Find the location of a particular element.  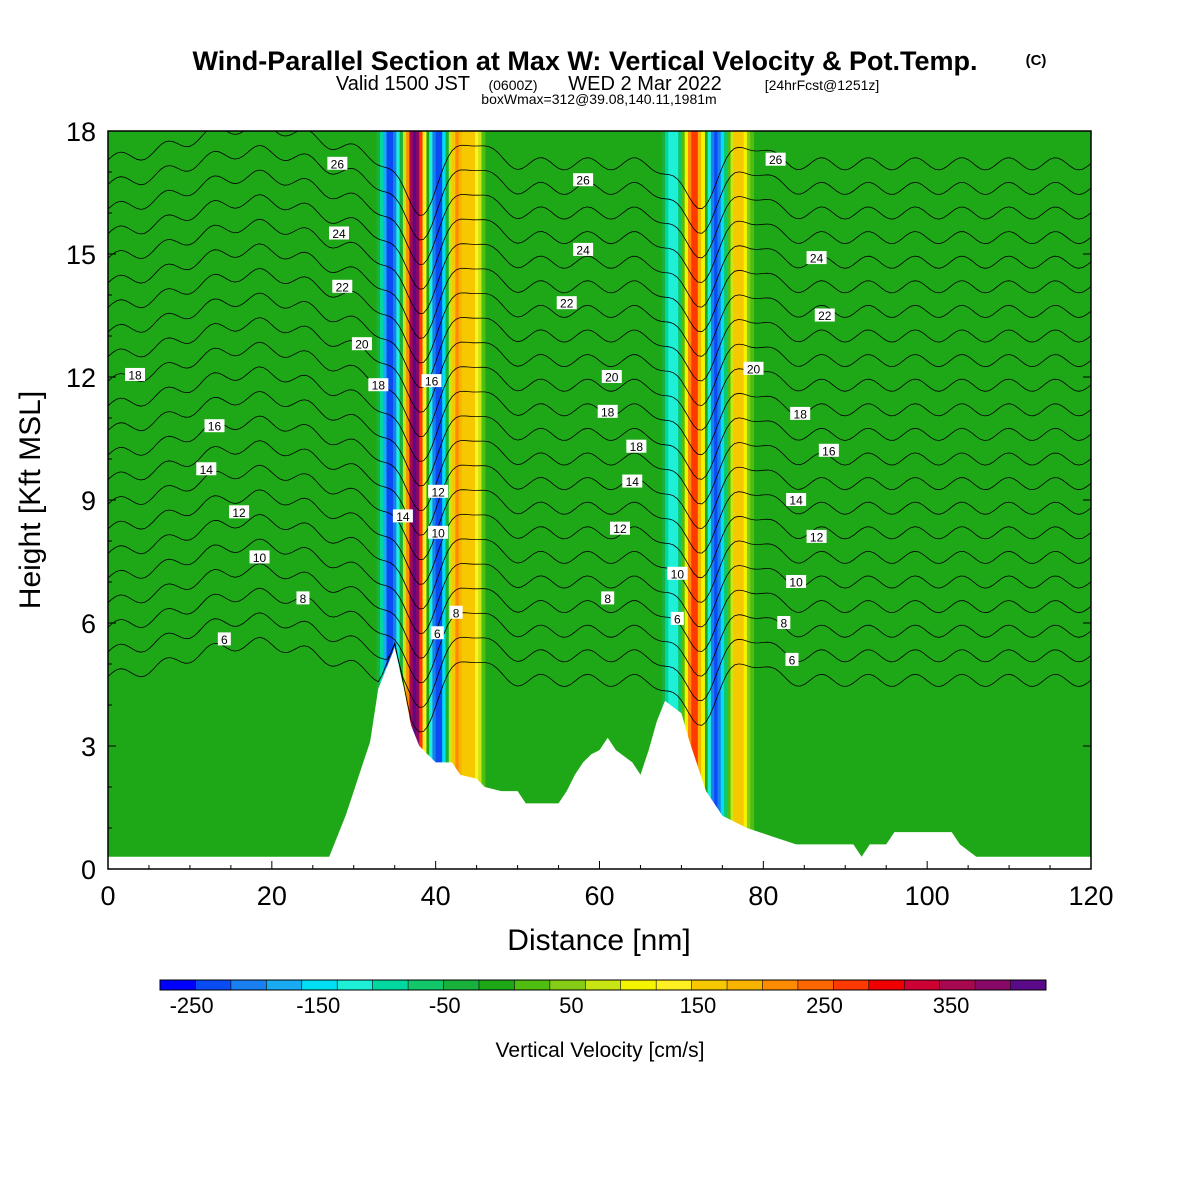

x-tick-label: 100 is located at coordinates (927, 896).